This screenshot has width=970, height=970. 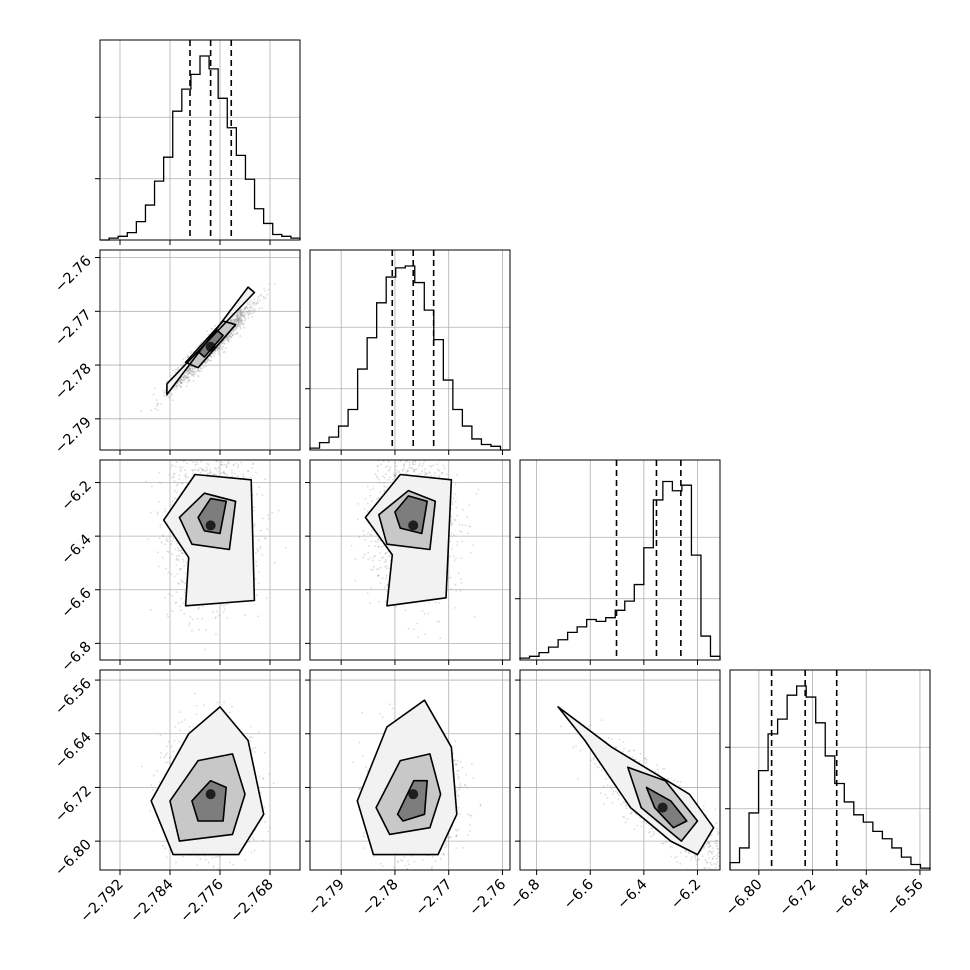 I want to click on x-tick-label: −2.76, so click(x=488, y=898).